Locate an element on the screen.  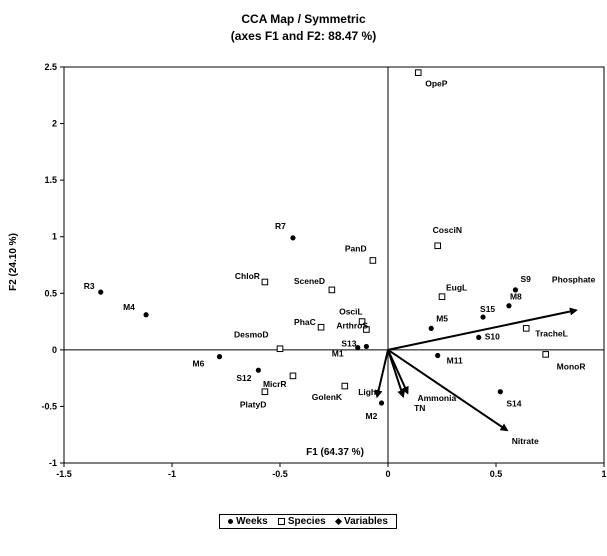
x-tick-label: 0.5 is located at coordinates (496, 474).